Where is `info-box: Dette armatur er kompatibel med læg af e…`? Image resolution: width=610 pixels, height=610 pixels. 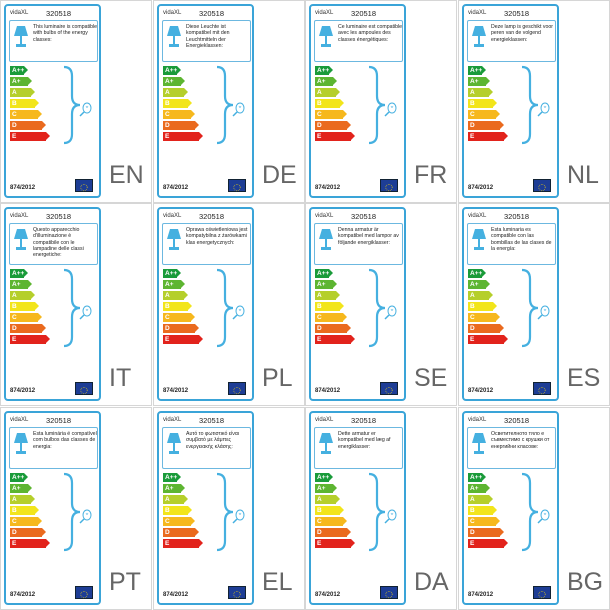 info-box: Dette armatur er kompatibel med læg af e… is located at coordinates (358, 448).